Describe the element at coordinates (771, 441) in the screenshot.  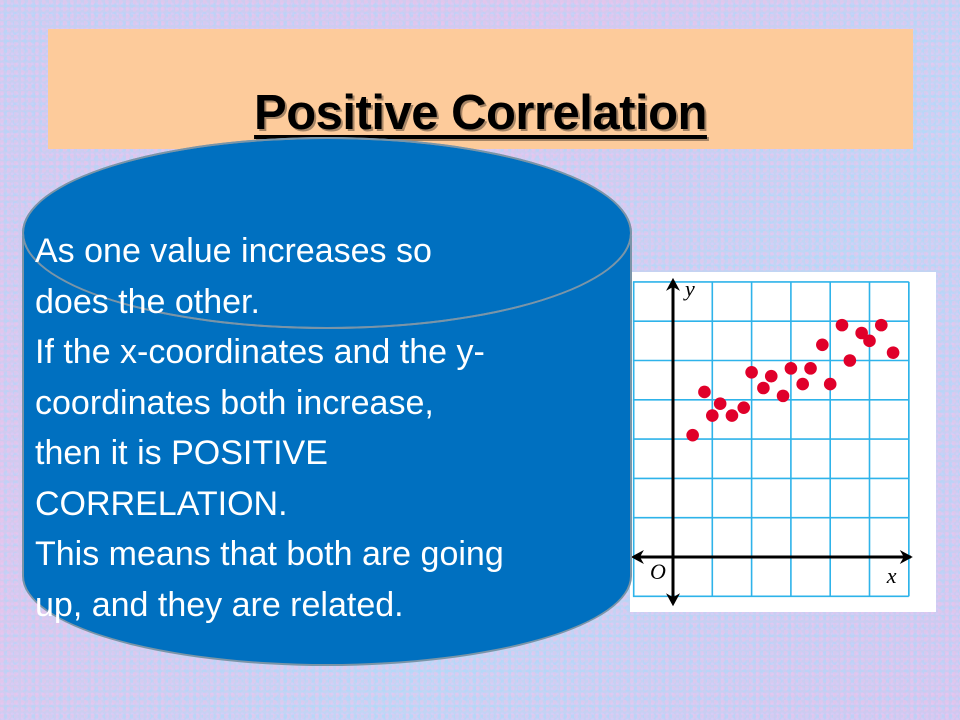
I see `scatter-plot-svg: y x O` at that location.